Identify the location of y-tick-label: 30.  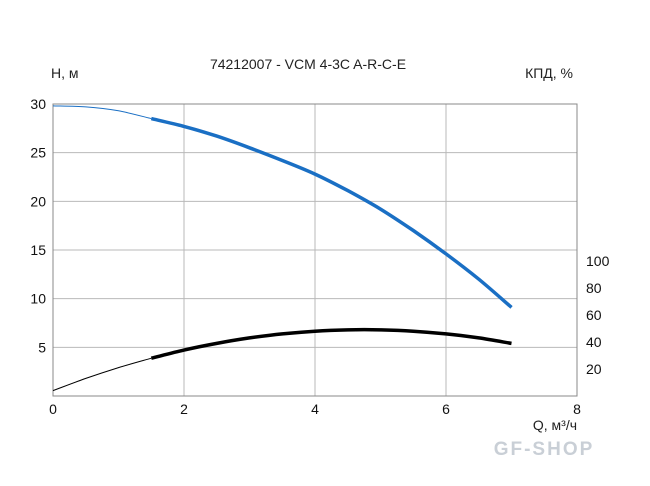
(38, 104).